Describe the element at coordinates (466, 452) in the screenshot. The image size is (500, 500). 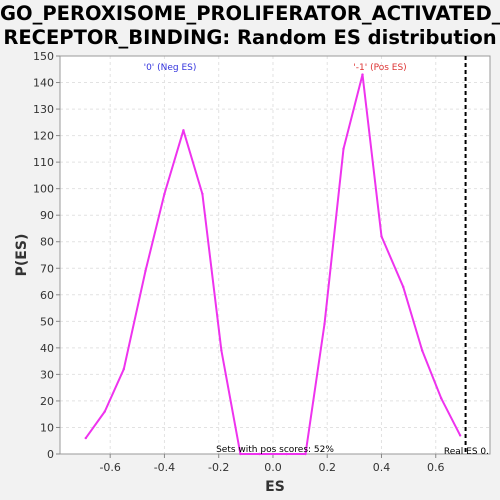
I see `real-es-label: Real ES 0.` at that location.